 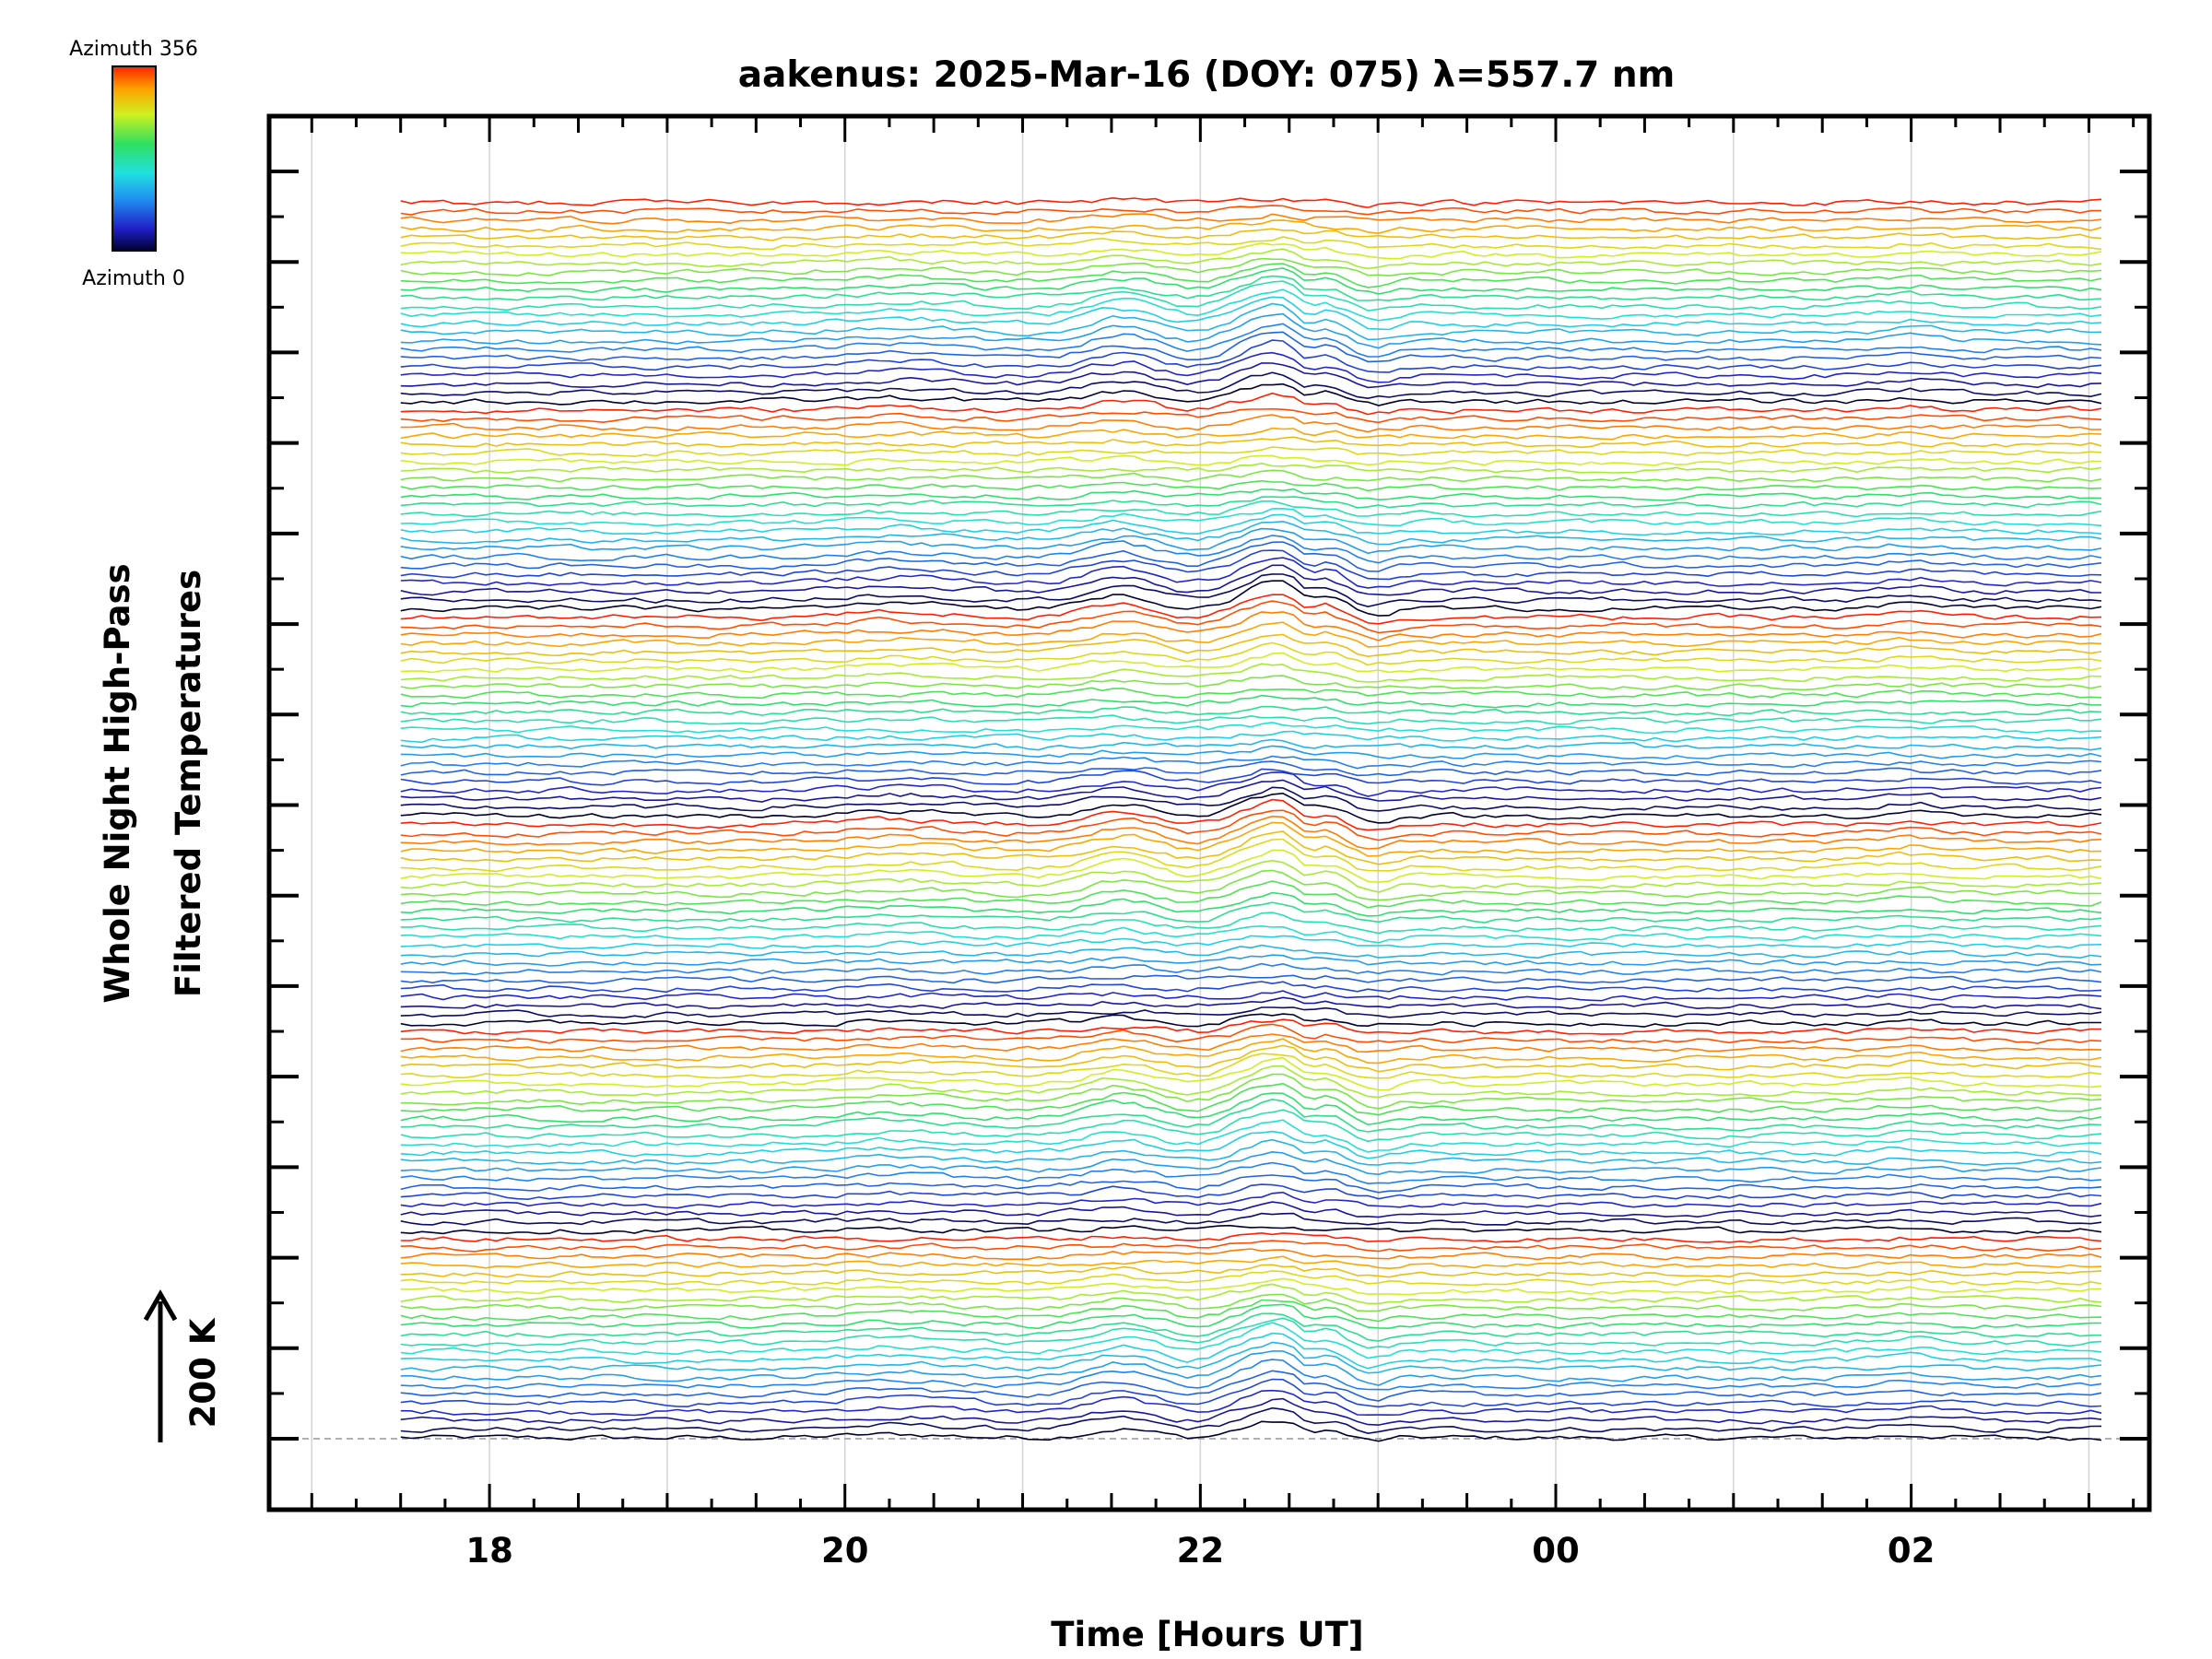 I want to click on scale-bar-label: 200 K, so click(x=203, y=1372).